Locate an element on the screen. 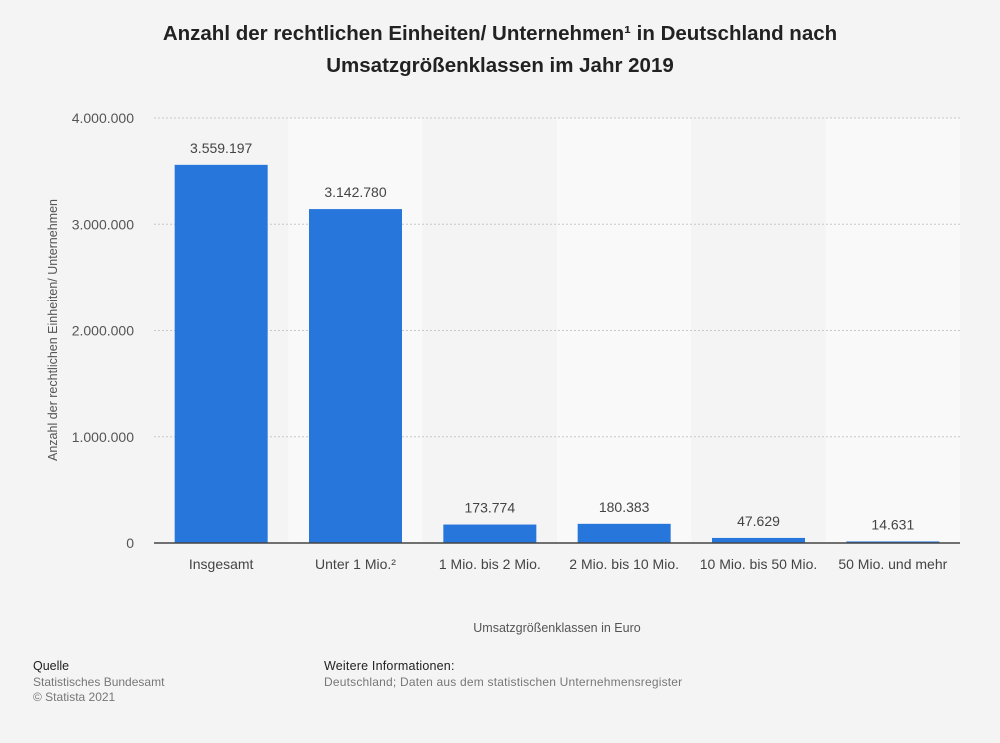 The width and height of the screenshot is (1000, 743). data-label: 180.383 is located at coordinates (624, 507).